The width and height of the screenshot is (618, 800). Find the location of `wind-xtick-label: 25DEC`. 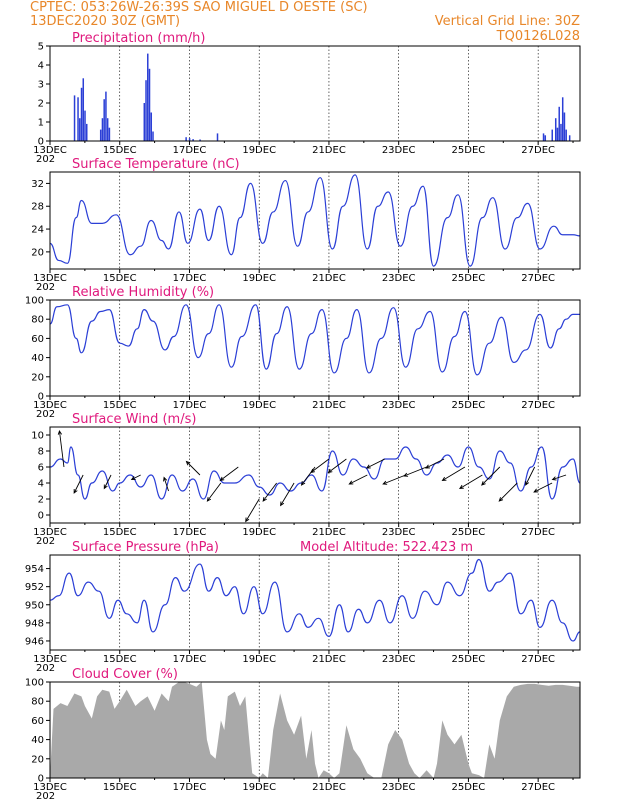

wind-xtick-label: 25DEC is located at coordinates (469, 532).